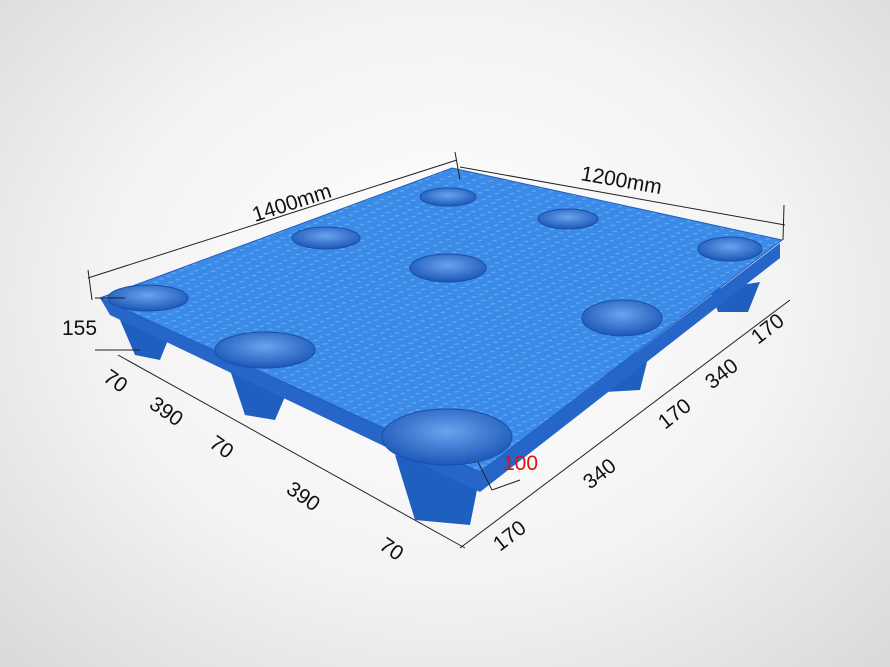 The height and width of the screenshot is (667, 890). What do you see at coordinates (221, 447) in the screenshot?
I see `length-segment-3: 70` at bounding box center [221, 447].